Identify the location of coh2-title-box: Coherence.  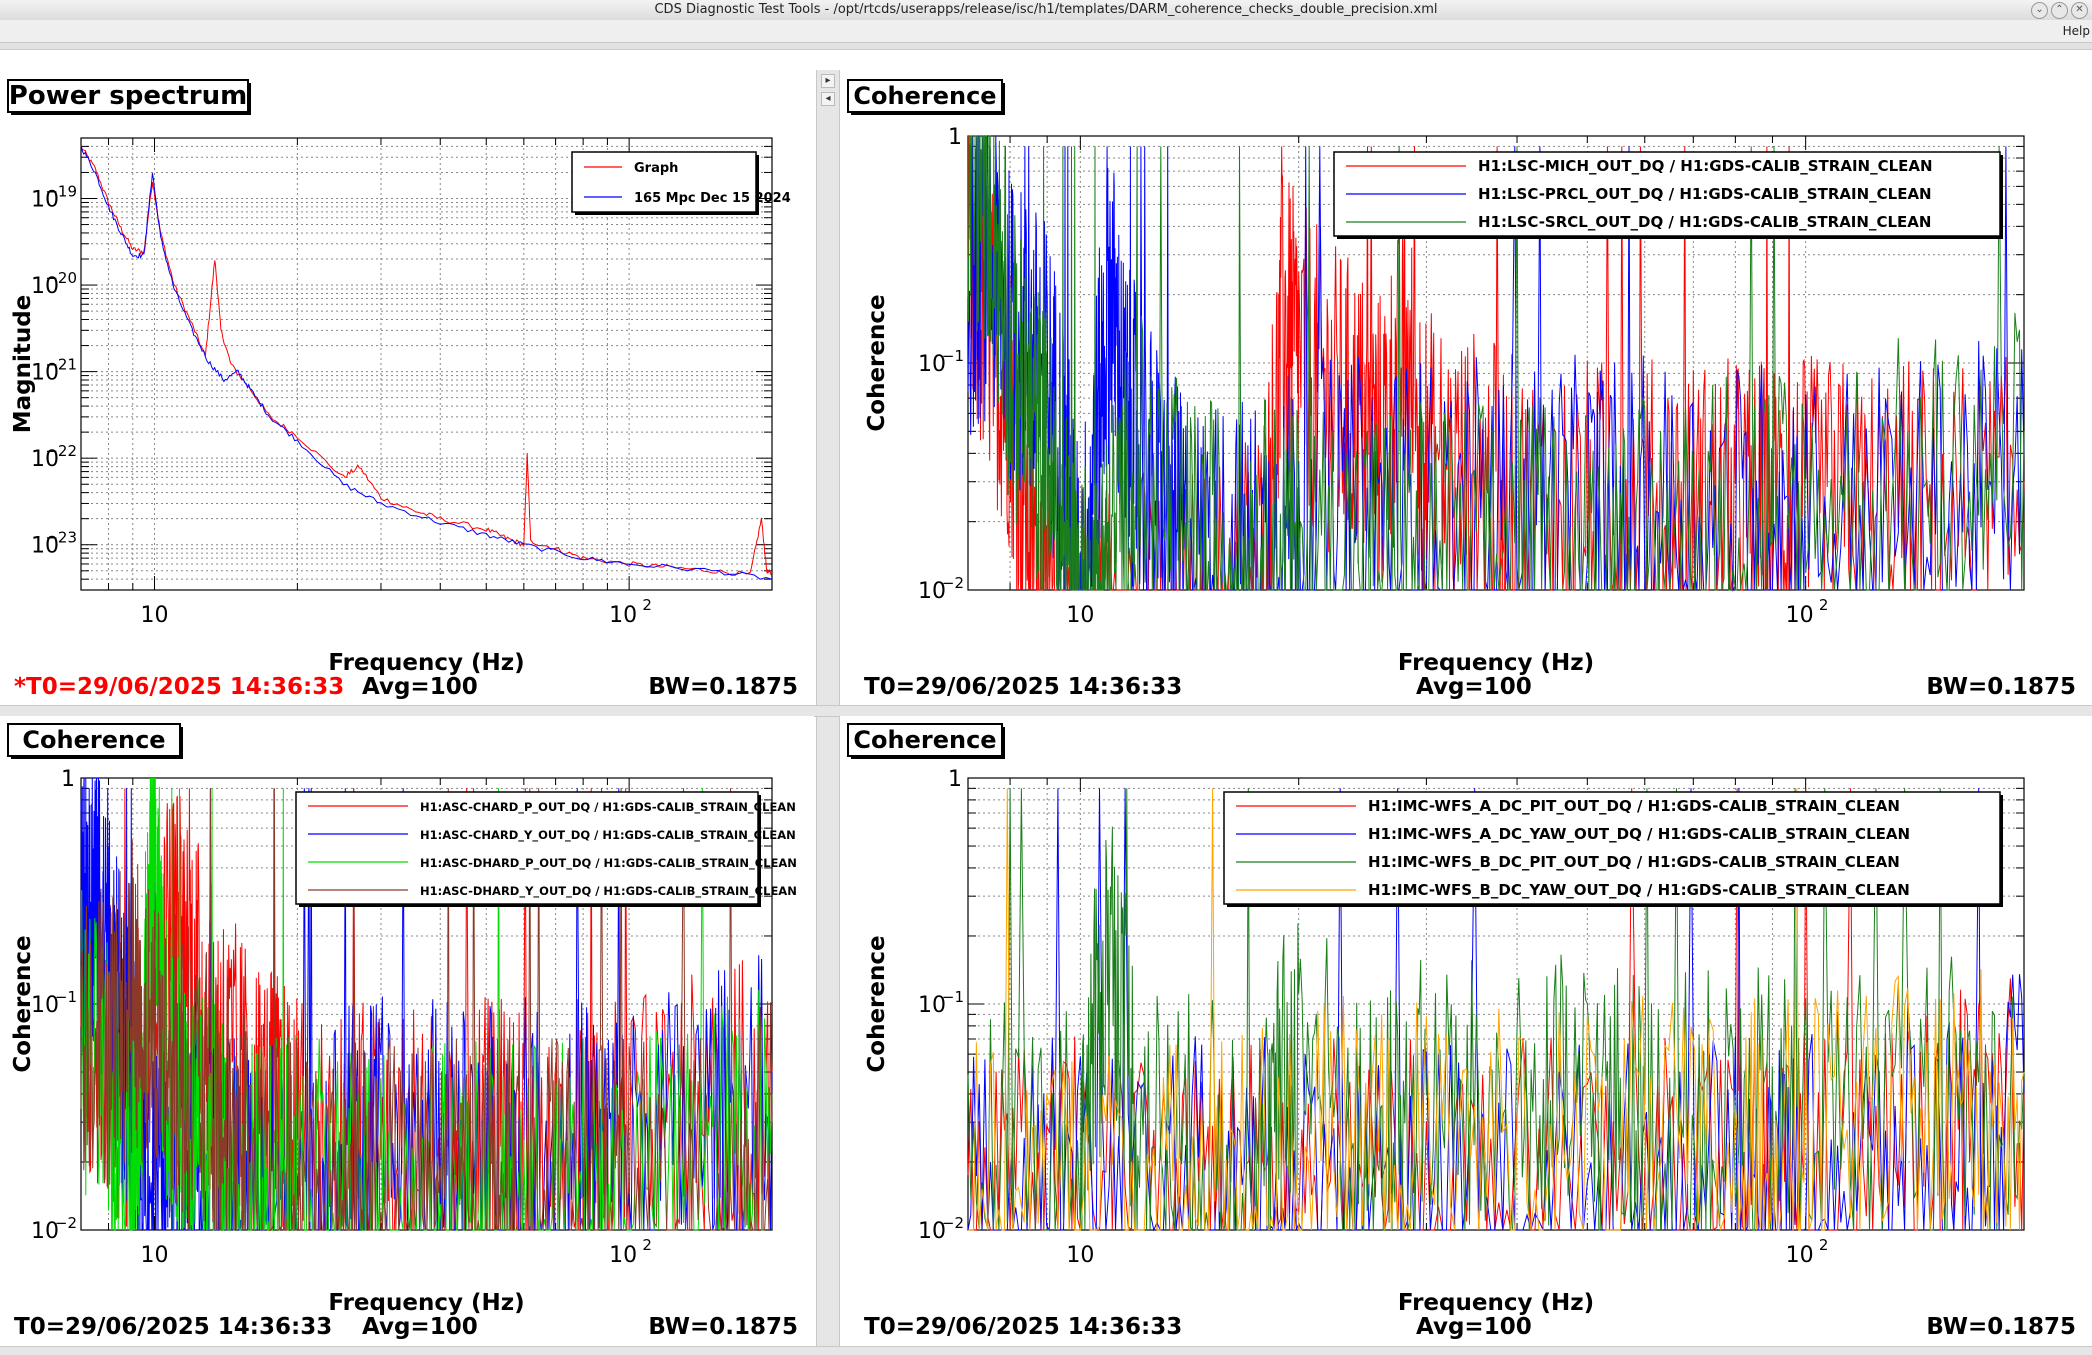
(95, 741).